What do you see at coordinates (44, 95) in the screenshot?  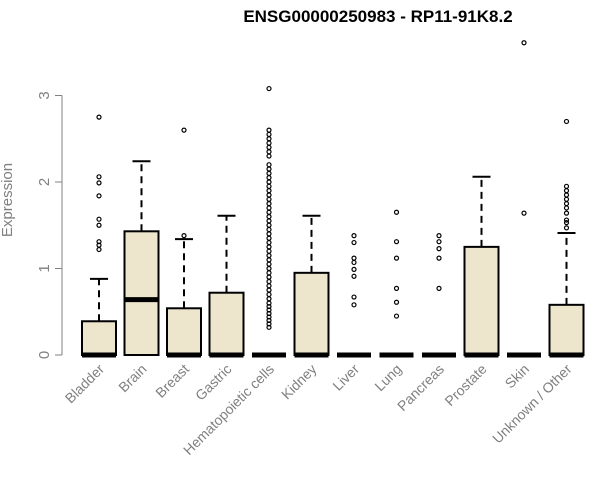 I see `y-tick-label: 3` at bounding box center [44, 95].